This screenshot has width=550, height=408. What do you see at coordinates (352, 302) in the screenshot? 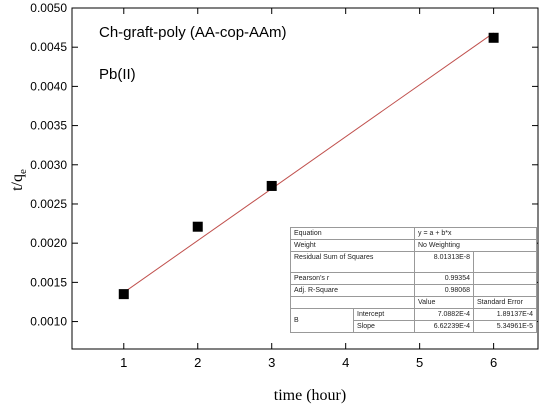
I see `header-empty` at bounding box center [352, 302].